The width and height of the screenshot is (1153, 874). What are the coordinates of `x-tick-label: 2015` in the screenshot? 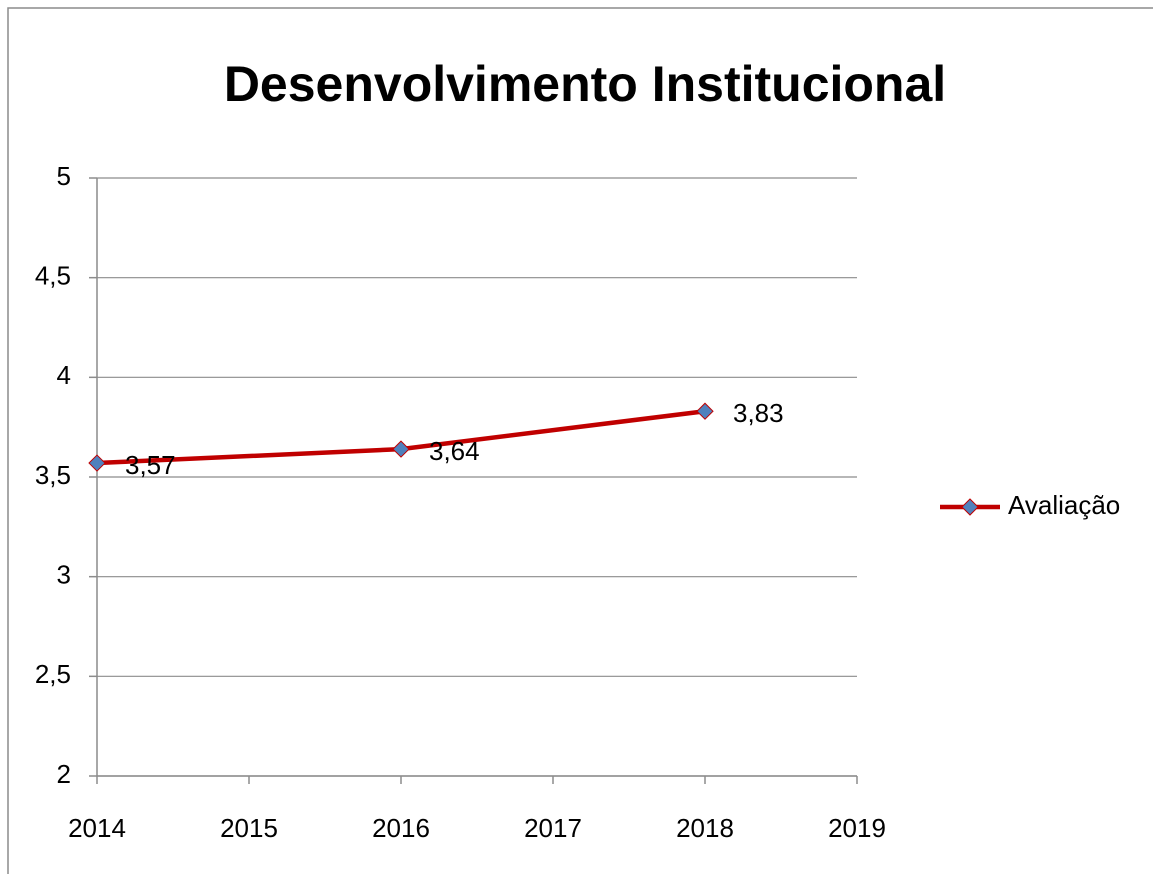 It's located at (249, 828).